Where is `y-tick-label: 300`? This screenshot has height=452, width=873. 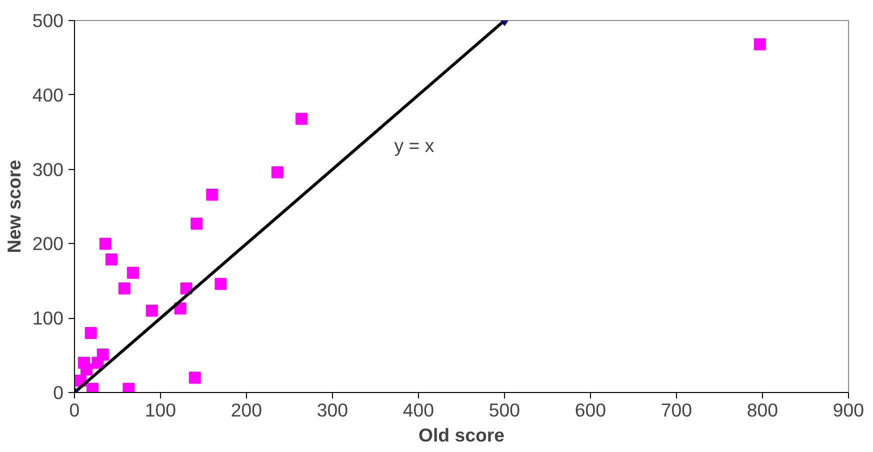 y-tick-label: 300 is located at coordinates (48, 169).